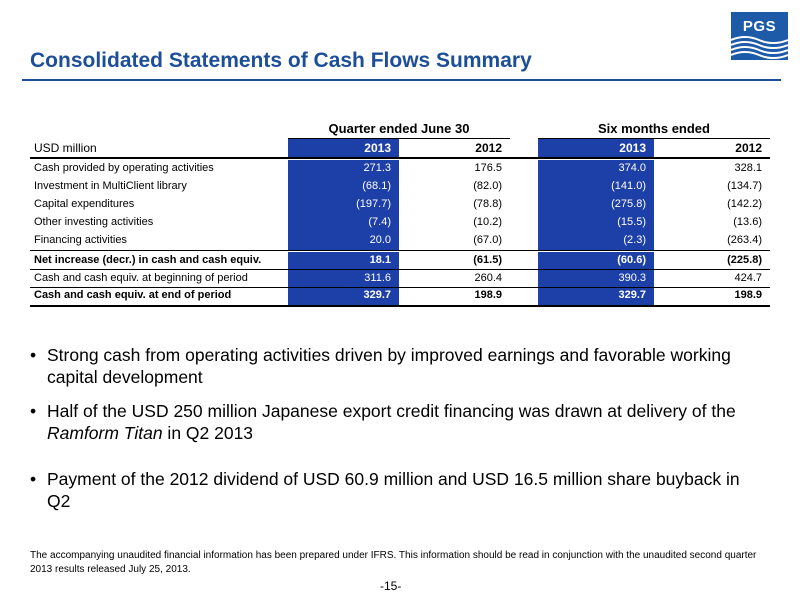 The width and height of the screenshot is (800, 600). What do you see at coordinates (487, 222) in the screenshot?
I see `table-cell: (10.2)` at bounding box center [487, 222].